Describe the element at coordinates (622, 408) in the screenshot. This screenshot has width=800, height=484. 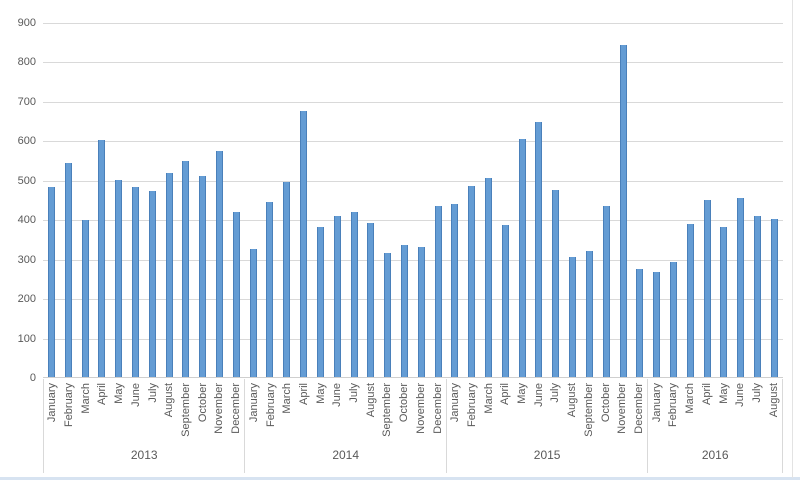
I see `month-label: November` at that location.